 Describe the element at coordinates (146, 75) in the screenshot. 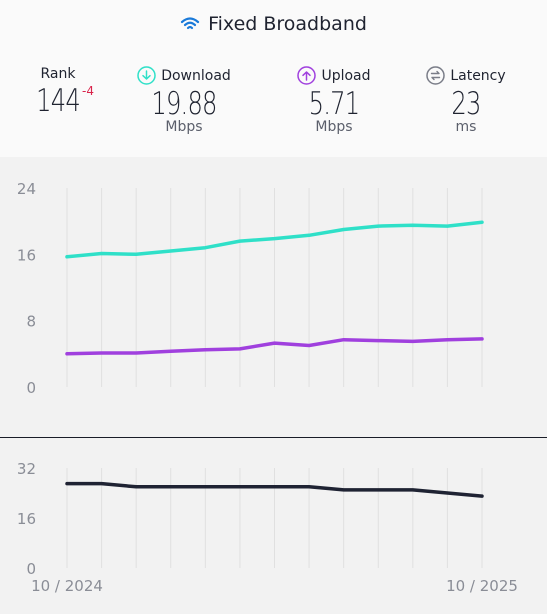

I see `download-icon` at that location.